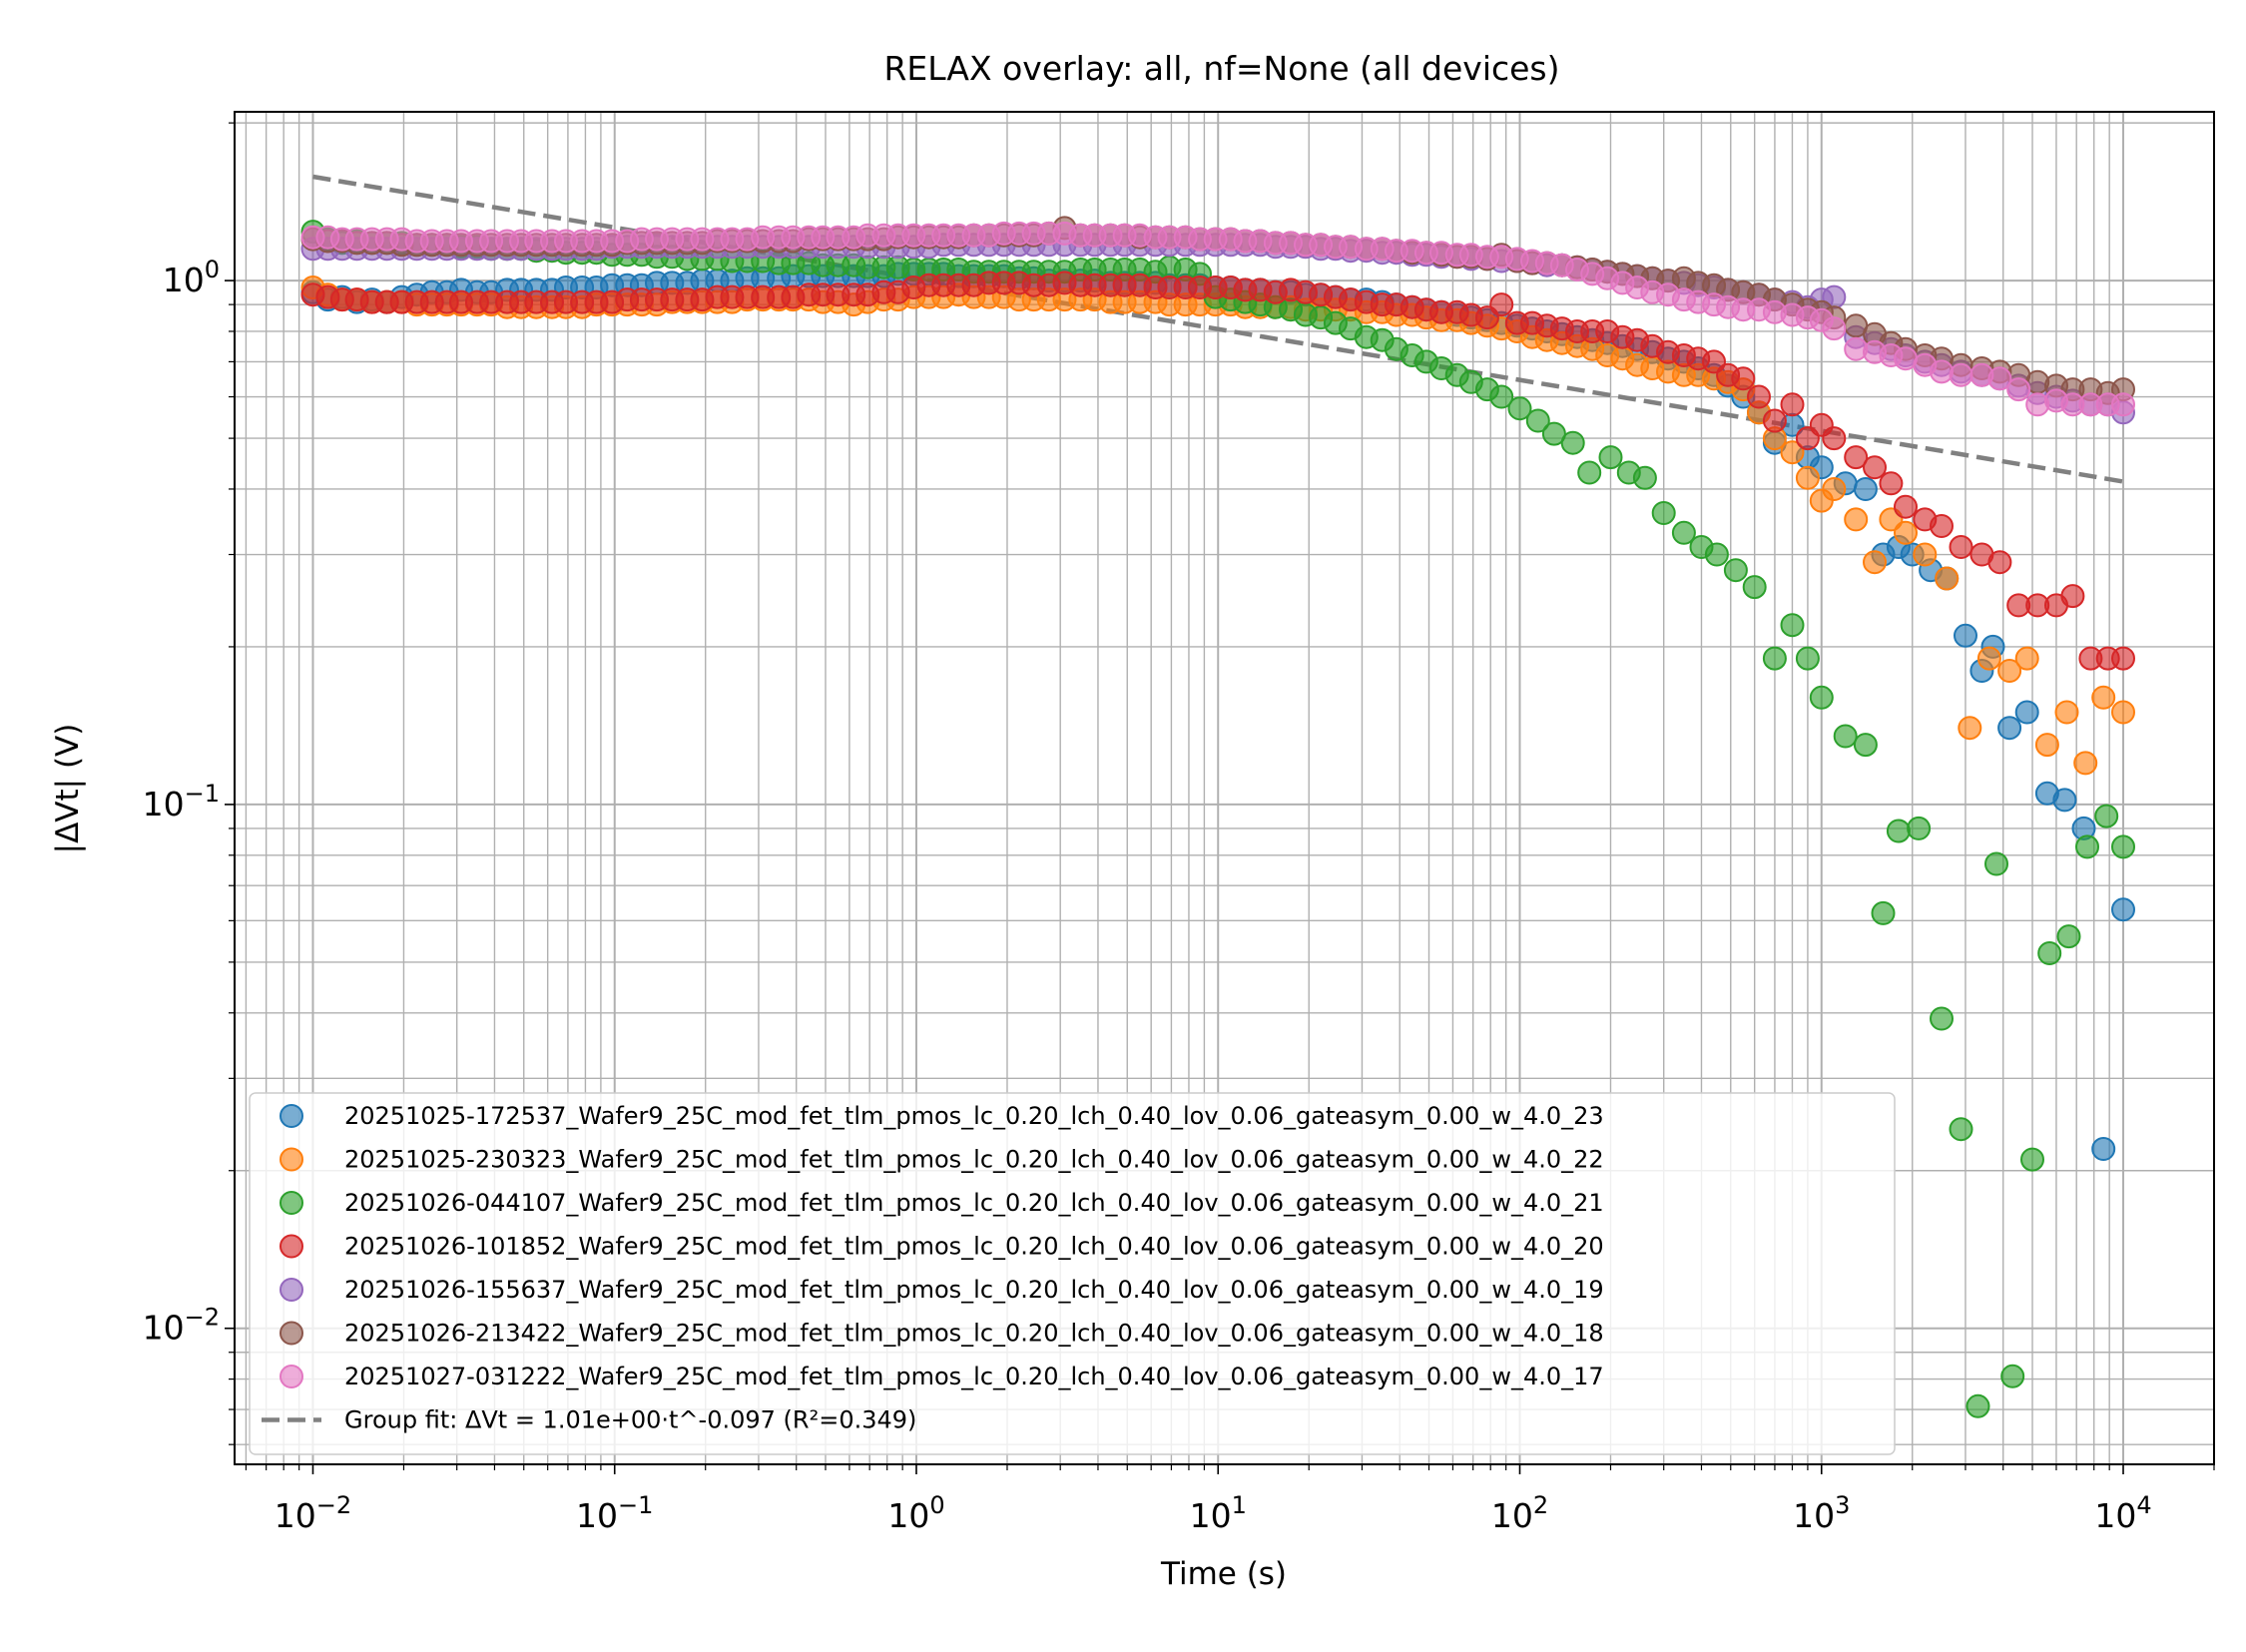  What do you see at coordinates (181, 1326) in the screenshot?
I see `y-tick-label: 10⁻²` at bounding box center [181, 1326].